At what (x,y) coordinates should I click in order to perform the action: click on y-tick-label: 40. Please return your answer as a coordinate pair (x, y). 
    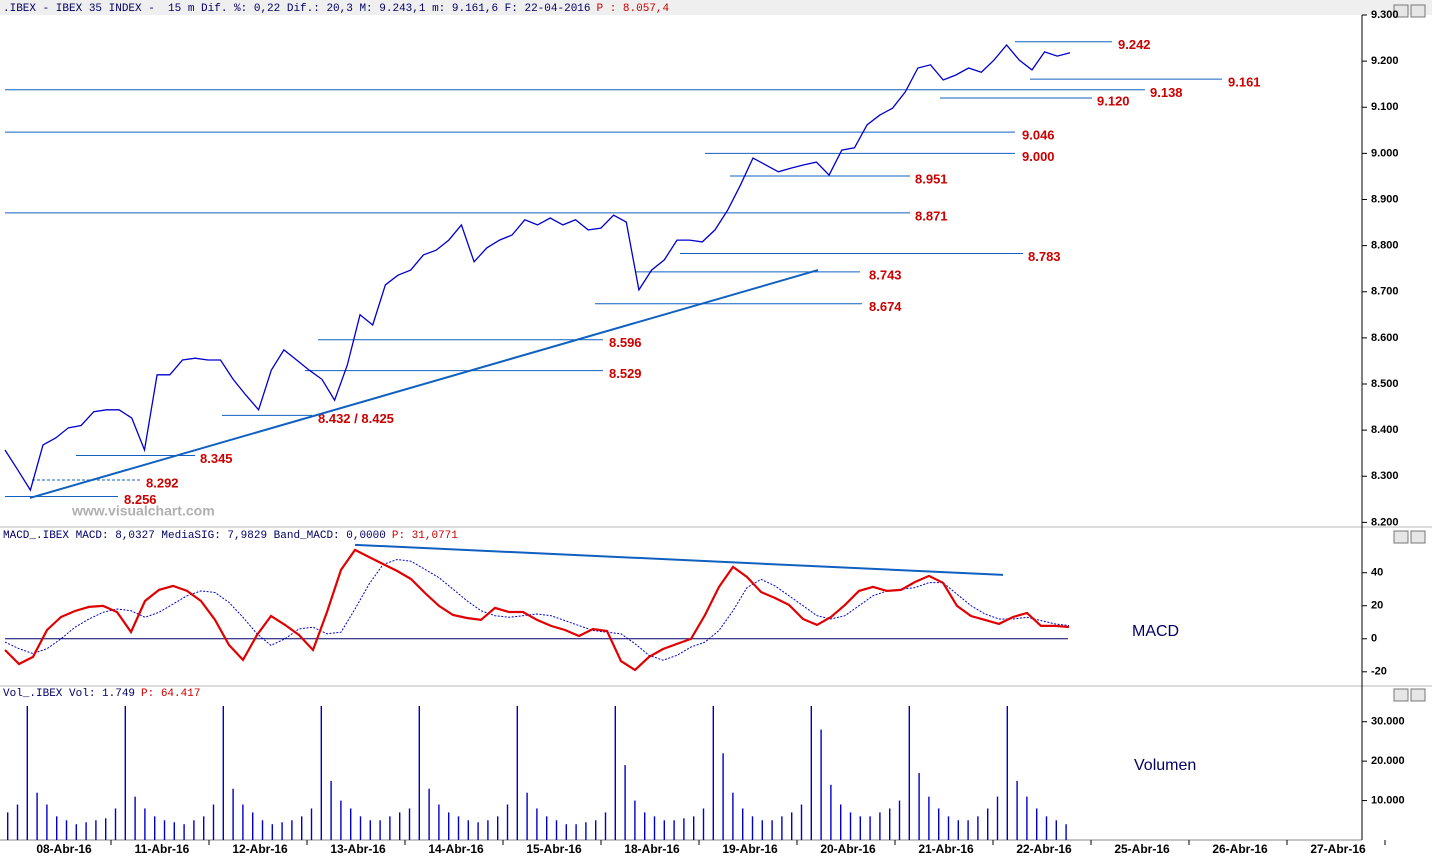
    Looking at the image, I should click on (1377, 573).